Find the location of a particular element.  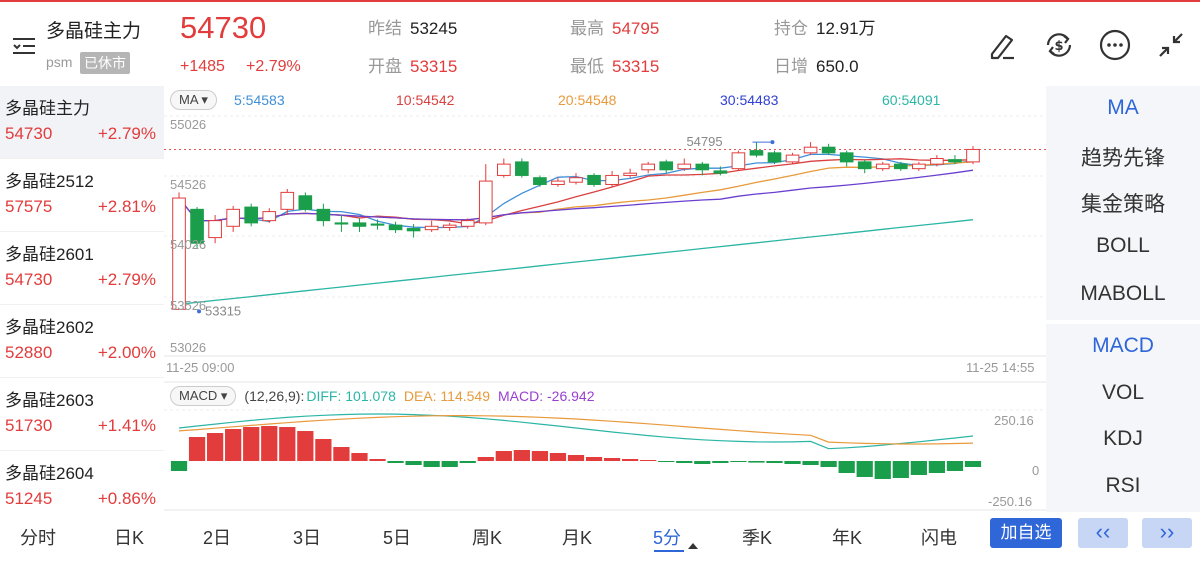

currency-exchange-icon: $ is located at coordinates (1059, 45).